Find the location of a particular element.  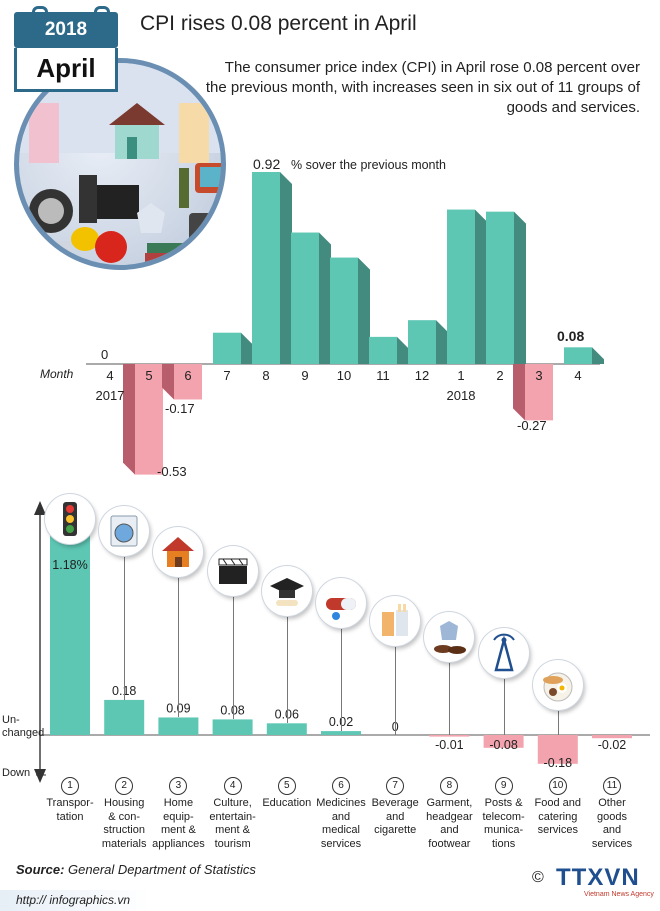

category-label: Culture, entertain-ment & tourism is located at coordinates (233, 824).